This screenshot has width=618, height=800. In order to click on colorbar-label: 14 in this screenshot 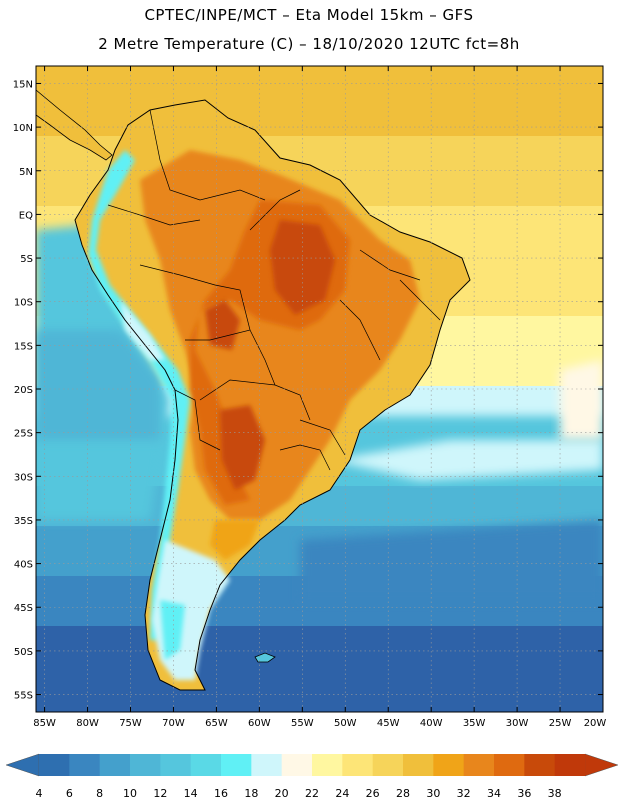, I will do `click(191, 793)`.